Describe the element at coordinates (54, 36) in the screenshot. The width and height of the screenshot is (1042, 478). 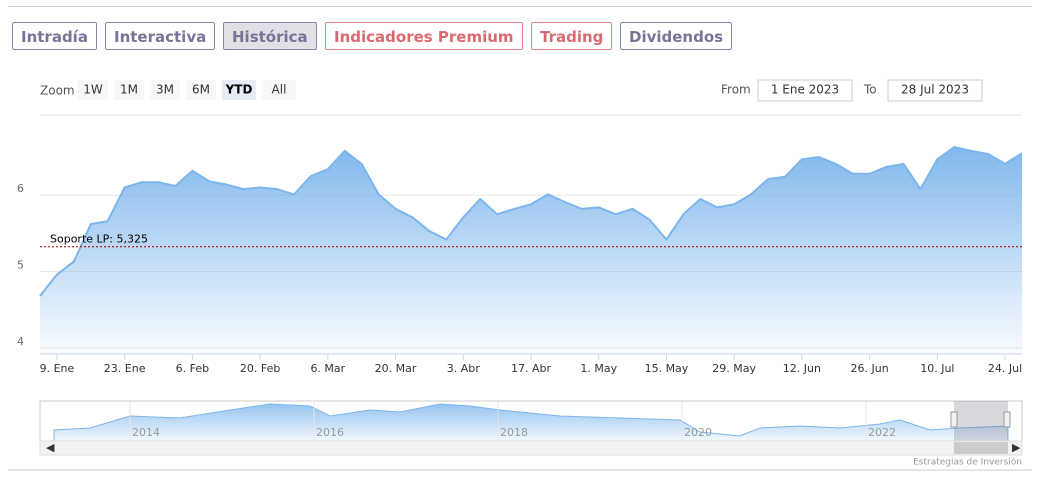
I see `tab: Intradía` at that location.